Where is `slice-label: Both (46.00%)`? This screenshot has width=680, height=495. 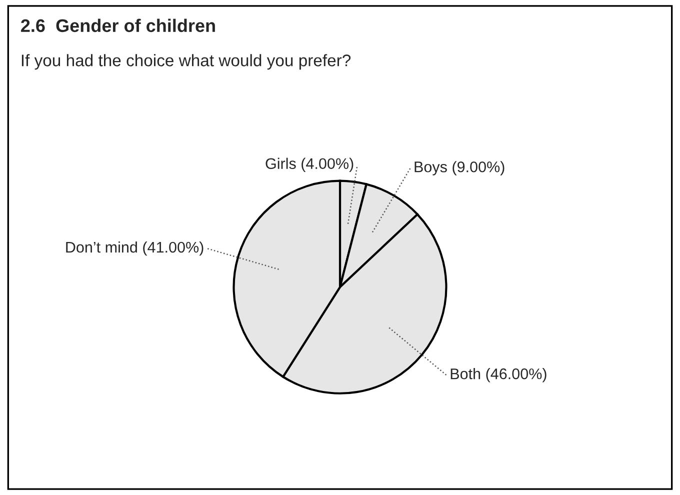
slice-label: Both (46.00%) is located at coordinates (498, 375).